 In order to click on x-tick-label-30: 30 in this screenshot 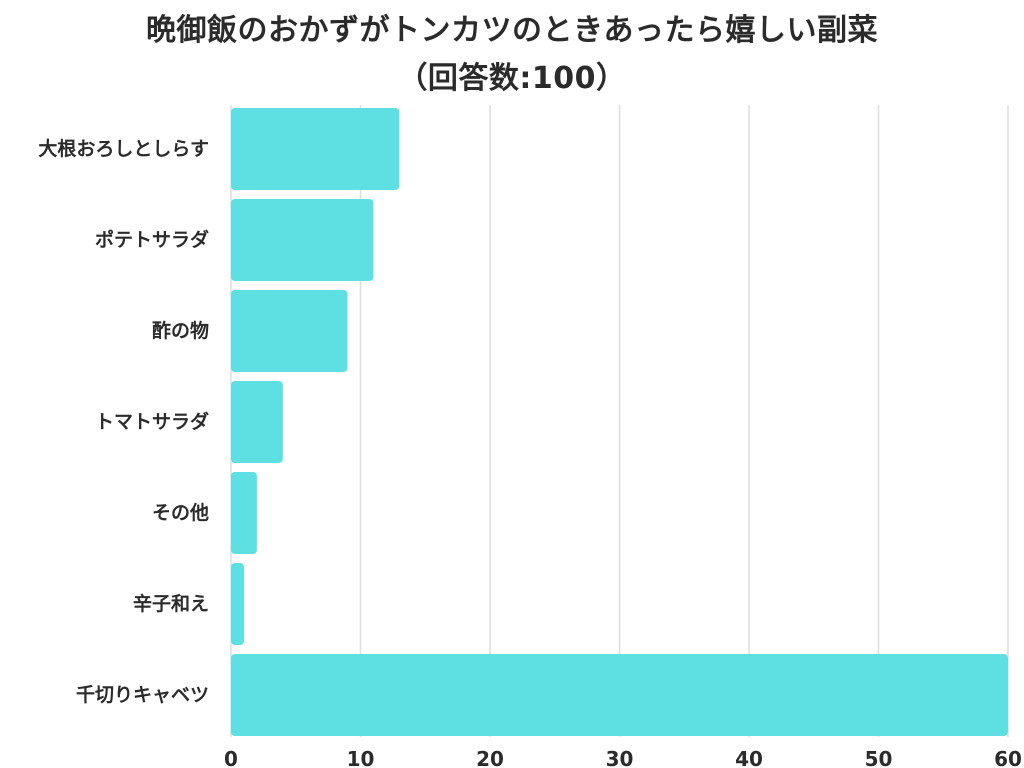, I will do `click(620, 757)`.